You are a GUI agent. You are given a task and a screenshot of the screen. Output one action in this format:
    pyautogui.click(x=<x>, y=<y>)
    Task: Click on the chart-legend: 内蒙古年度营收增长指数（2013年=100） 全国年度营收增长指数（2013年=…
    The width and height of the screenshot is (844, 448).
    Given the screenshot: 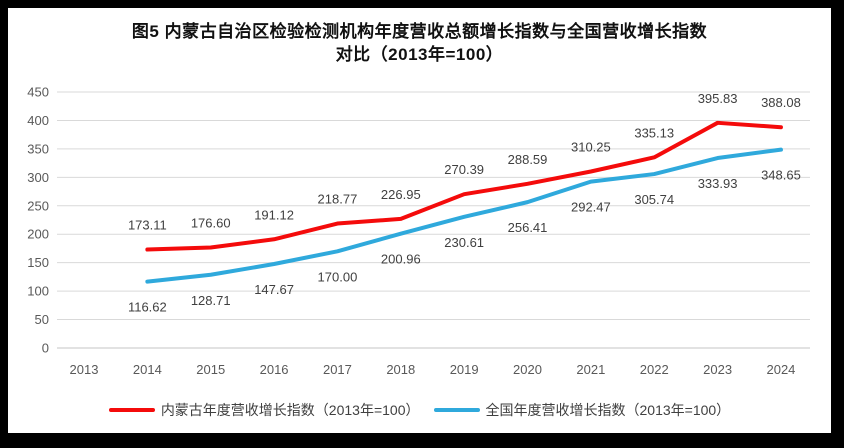 What is the action you would take?
    pyautogui.click(x=419, y=410)
    